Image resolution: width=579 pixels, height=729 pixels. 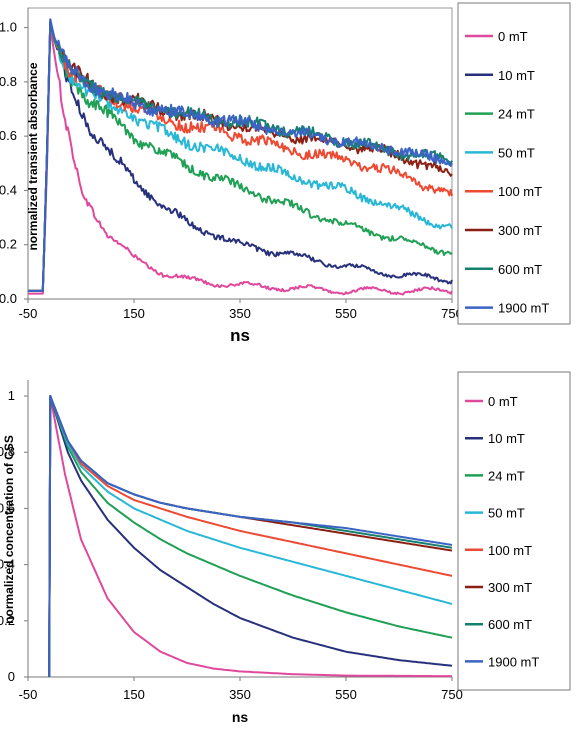 I want to click on y-axis-label: normalized concentration of CSS, so click(x=9, y=529).